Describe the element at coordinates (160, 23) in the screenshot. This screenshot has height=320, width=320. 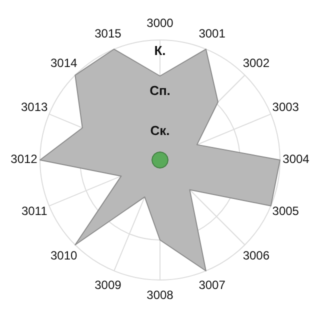
I see `spoke-label: 3000` at that location.